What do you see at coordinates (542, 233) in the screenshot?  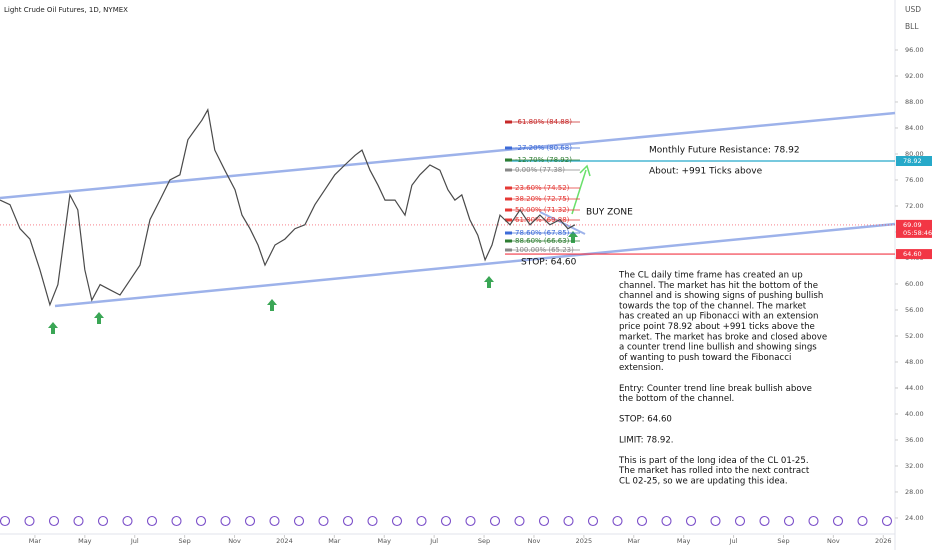 I see `fib-label: 78.60% (67.85)` at bounding box center [542, 233].